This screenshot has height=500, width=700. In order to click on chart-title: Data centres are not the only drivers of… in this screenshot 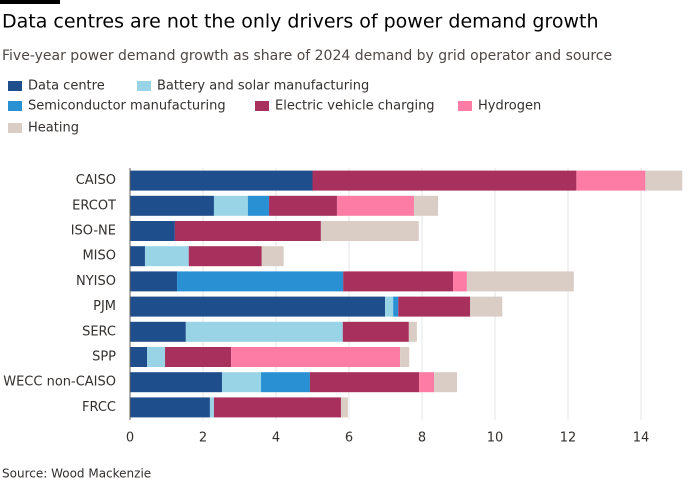, I will do `click(300, 22)`.